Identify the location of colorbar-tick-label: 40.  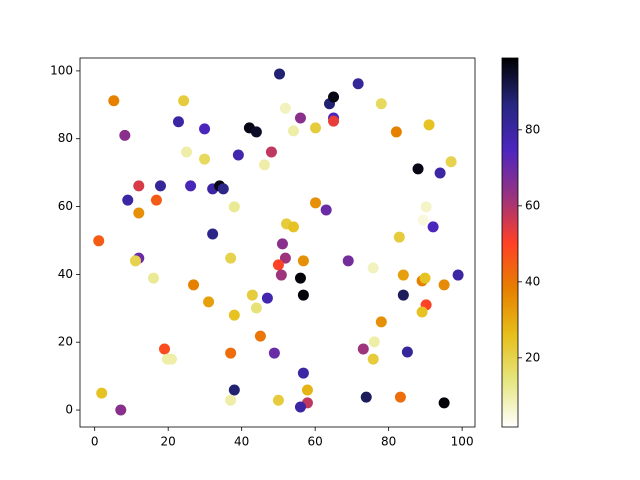
(532, 281).